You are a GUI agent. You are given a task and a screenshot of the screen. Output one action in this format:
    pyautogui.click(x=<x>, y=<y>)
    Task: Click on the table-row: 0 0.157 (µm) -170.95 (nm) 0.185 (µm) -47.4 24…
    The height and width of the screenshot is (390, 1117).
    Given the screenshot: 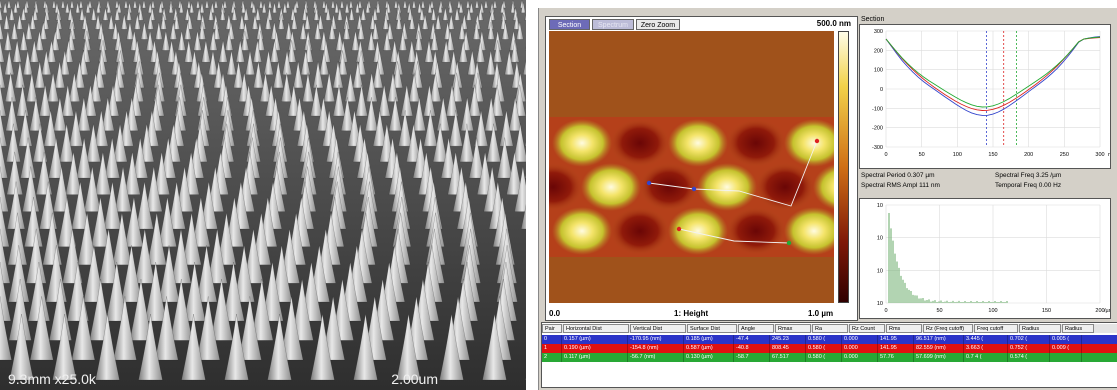 What is the action you would take?
    pyautogui.click(x=829, y=339)
    